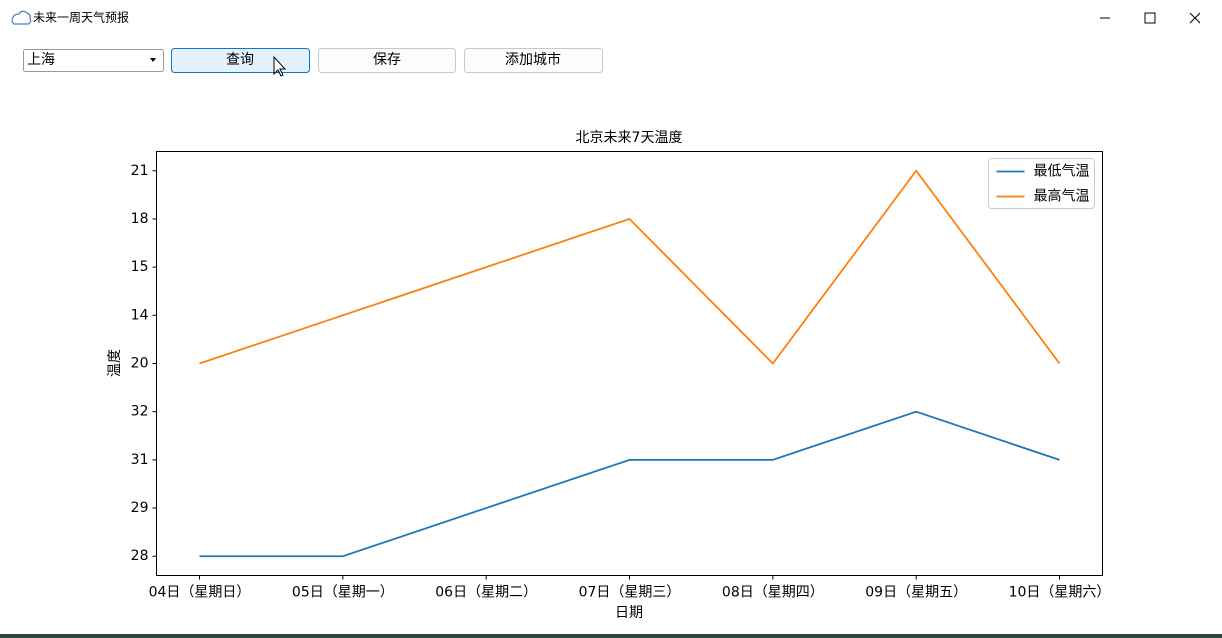 The width and height of the screenshot is (1222, 638). What do you see at coordinates (1195, 18) in the screenshot?
I see `close-button` at bounding box center [1195, 18].